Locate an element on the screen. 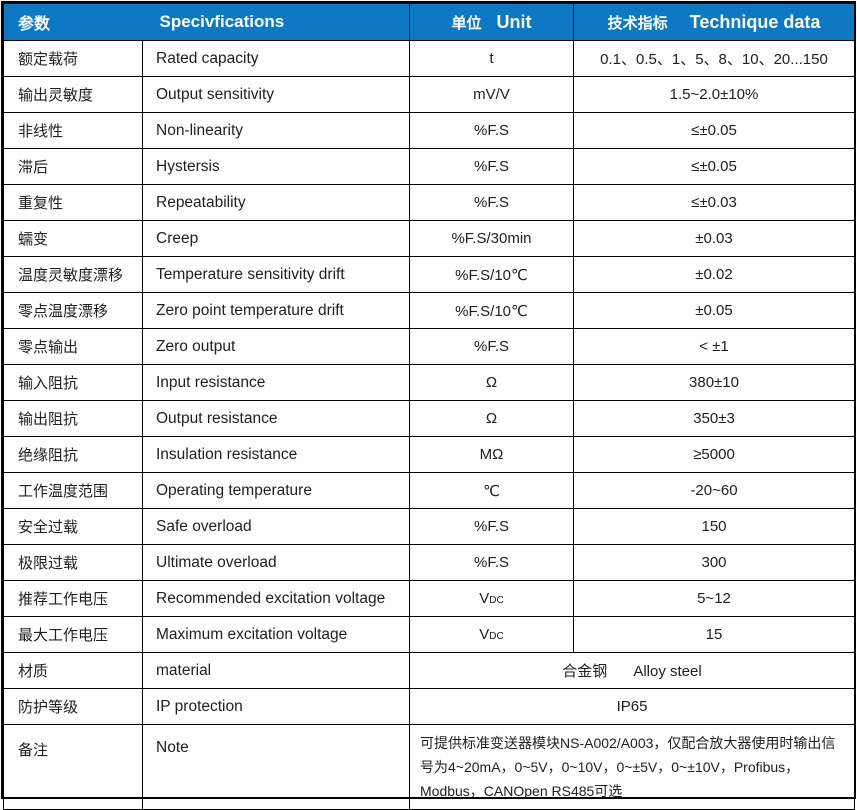 Image resolution: width=857 pixels, height=810 pixels. param-en-cell: Repeatability is located at coordinates (276, 202).